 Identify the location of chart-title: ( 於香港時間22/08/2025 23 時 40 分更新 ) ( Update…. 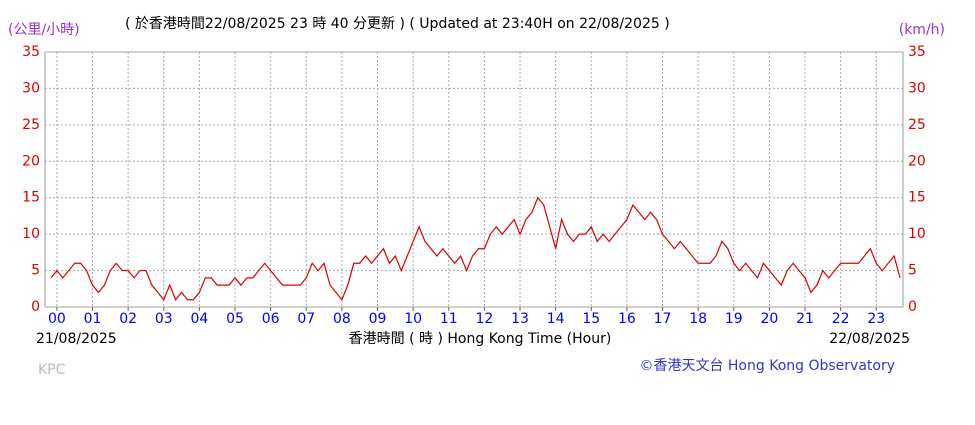
(397, 24).